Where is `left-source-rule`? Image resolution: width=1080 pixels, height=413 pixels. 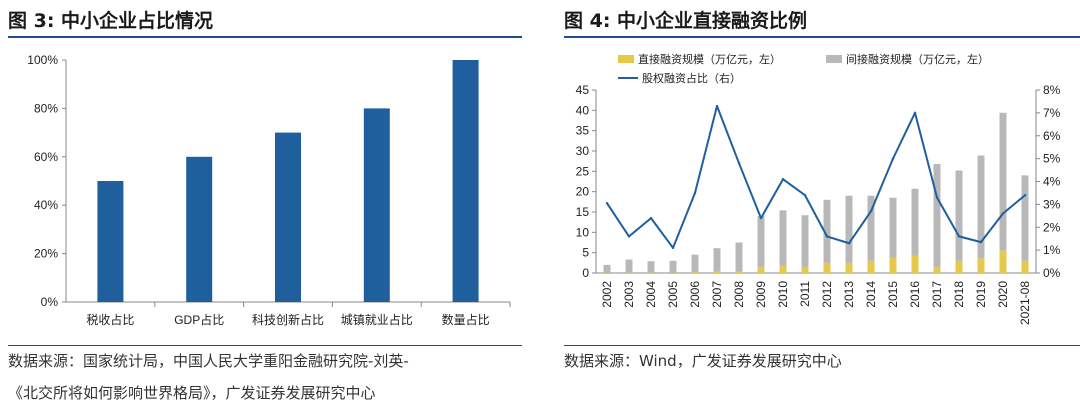 left-source-rule is located at coordinates (265, 345).